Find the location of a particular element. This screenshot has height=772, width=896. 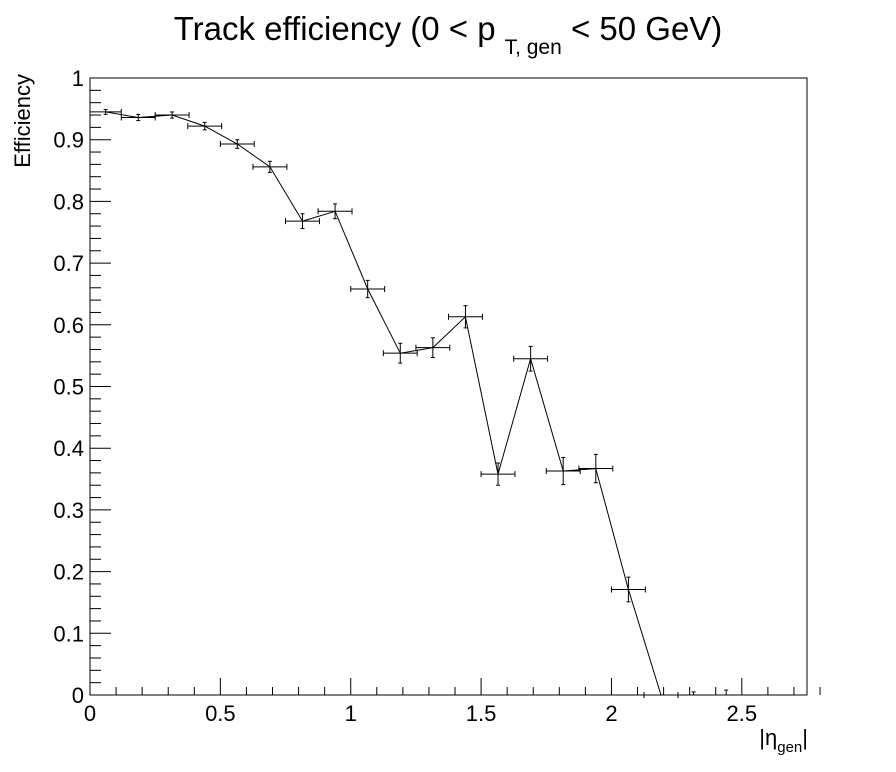

x-axis-label-subscript: gen is located at coordinates (789, 747).